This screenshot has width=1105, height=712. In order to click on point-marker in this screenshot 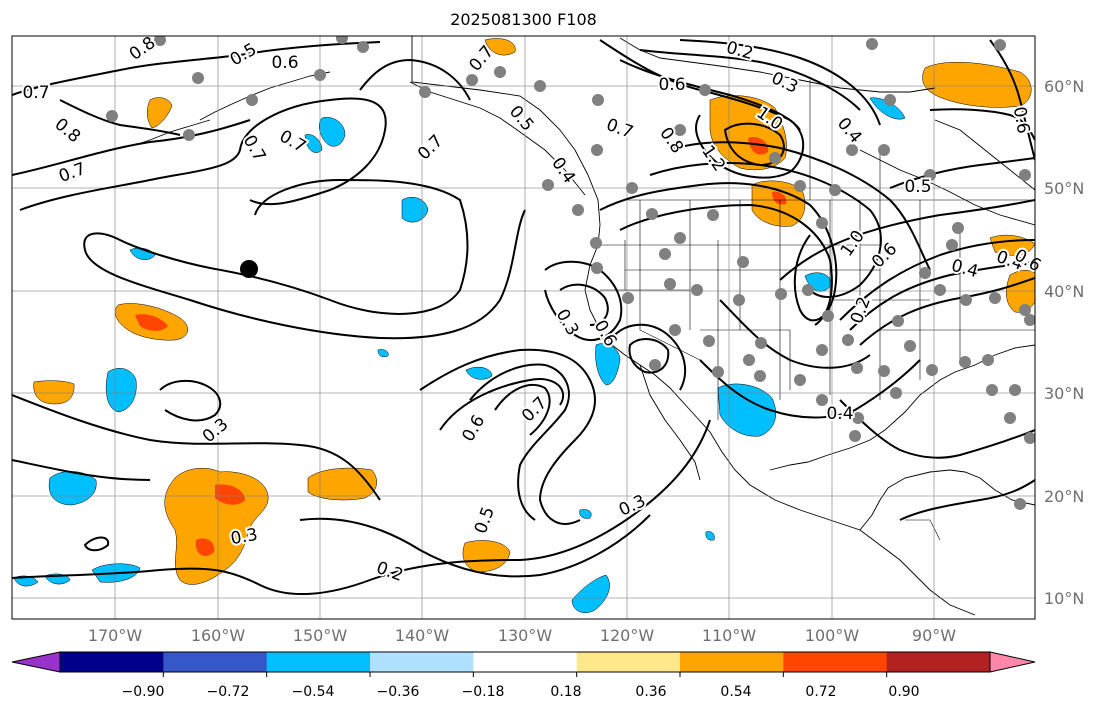, I will do `click(249, 269)`.